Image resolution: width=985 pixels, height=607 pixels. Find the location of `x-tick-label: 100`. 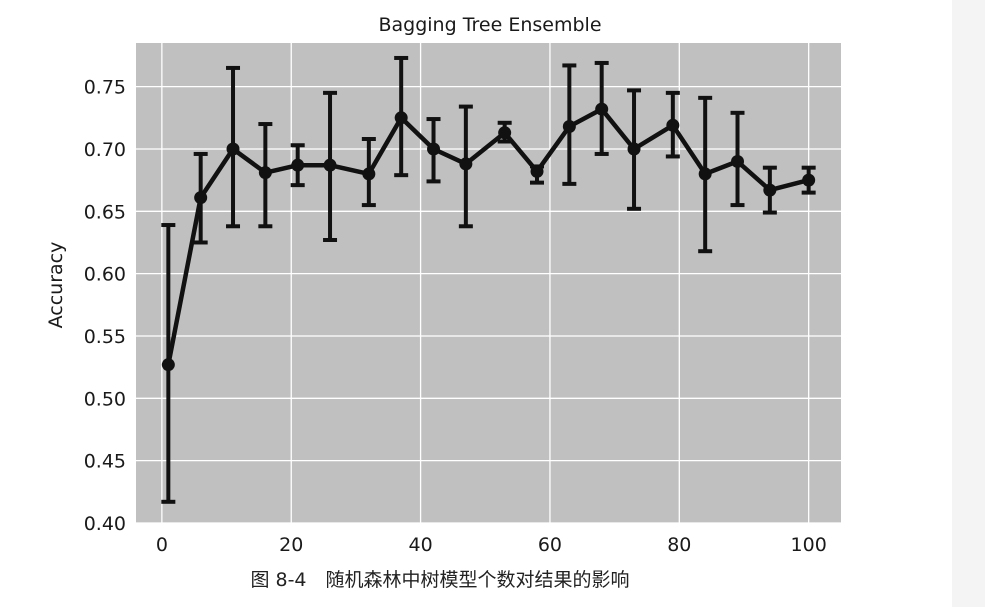

x-tick-label: 100 is located at coordinates (809, 545).